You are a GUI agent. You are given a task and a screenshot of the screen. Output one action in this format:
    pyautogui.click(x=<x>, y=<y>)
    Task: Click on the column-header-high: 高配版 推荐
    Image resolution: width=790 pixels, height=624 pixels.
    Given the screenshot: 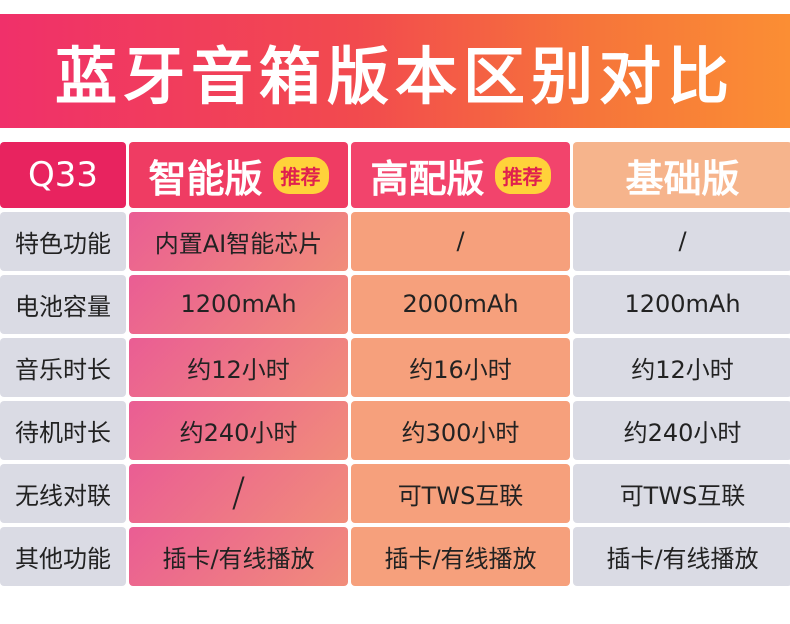 What is the action you would take?
    pyautogui.click(x=460, y=175)
    